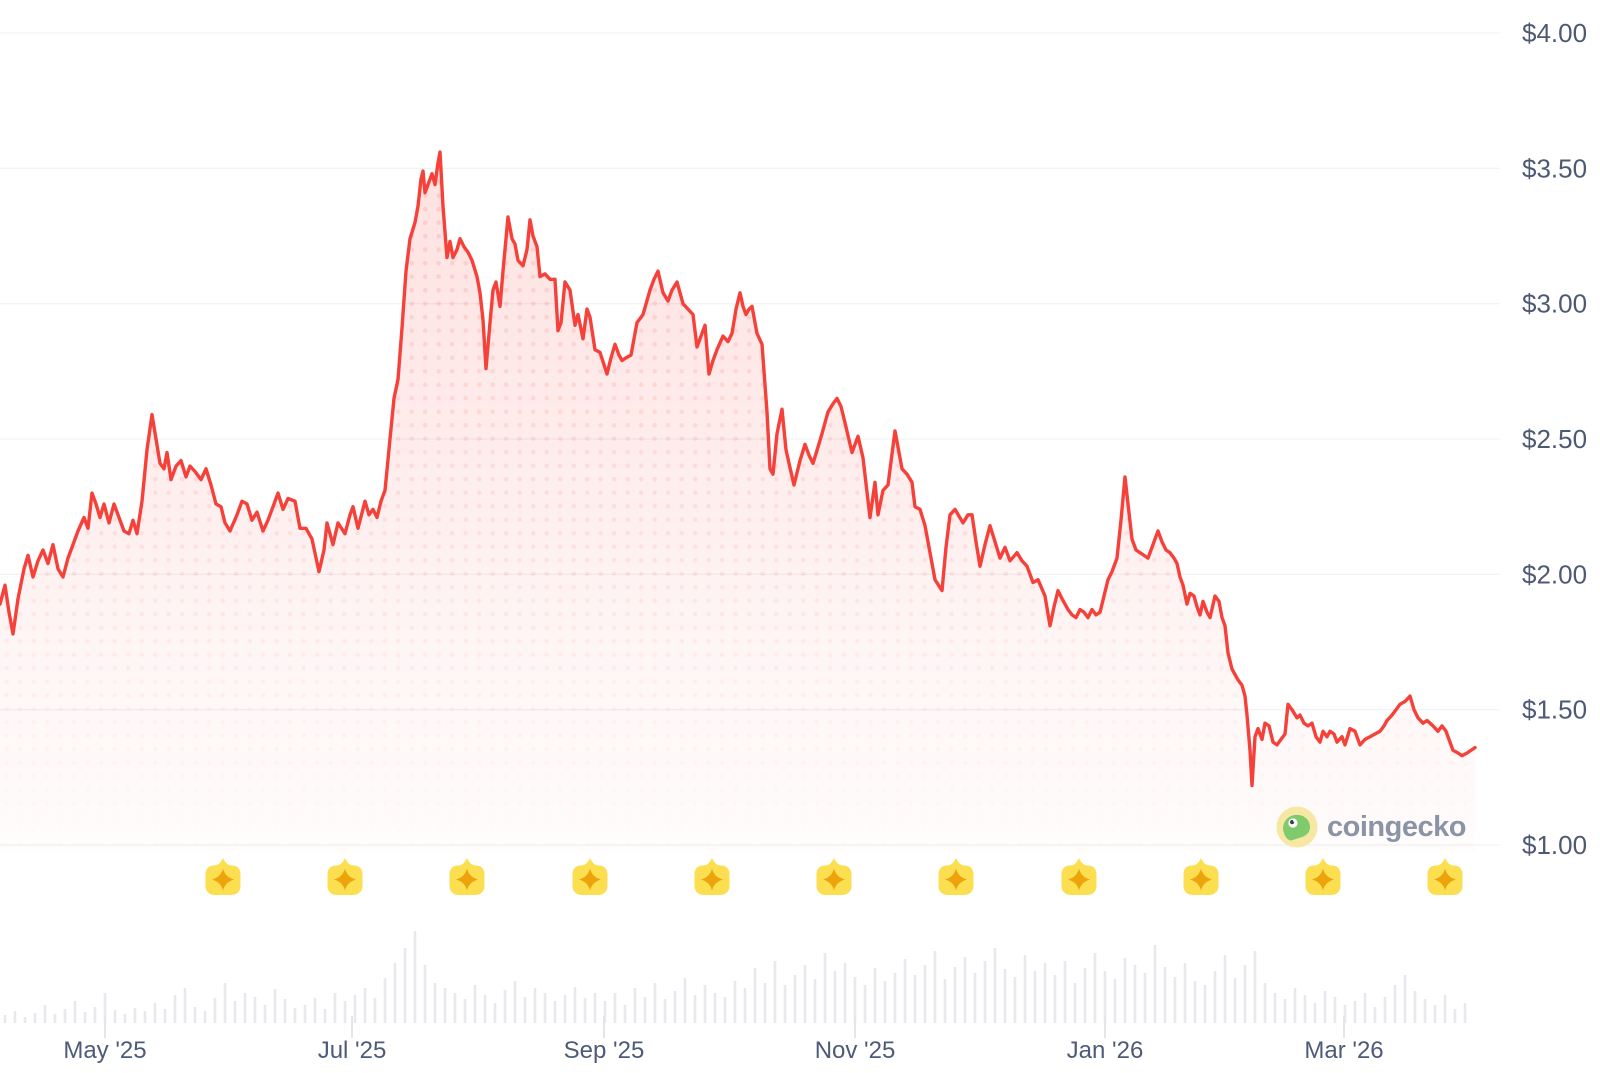 This screenshot has height=1073, width=1600. Describe the element at coordinates (1554, 33) in the screenshot. I see `y-axis-label: $4.00` at that location.